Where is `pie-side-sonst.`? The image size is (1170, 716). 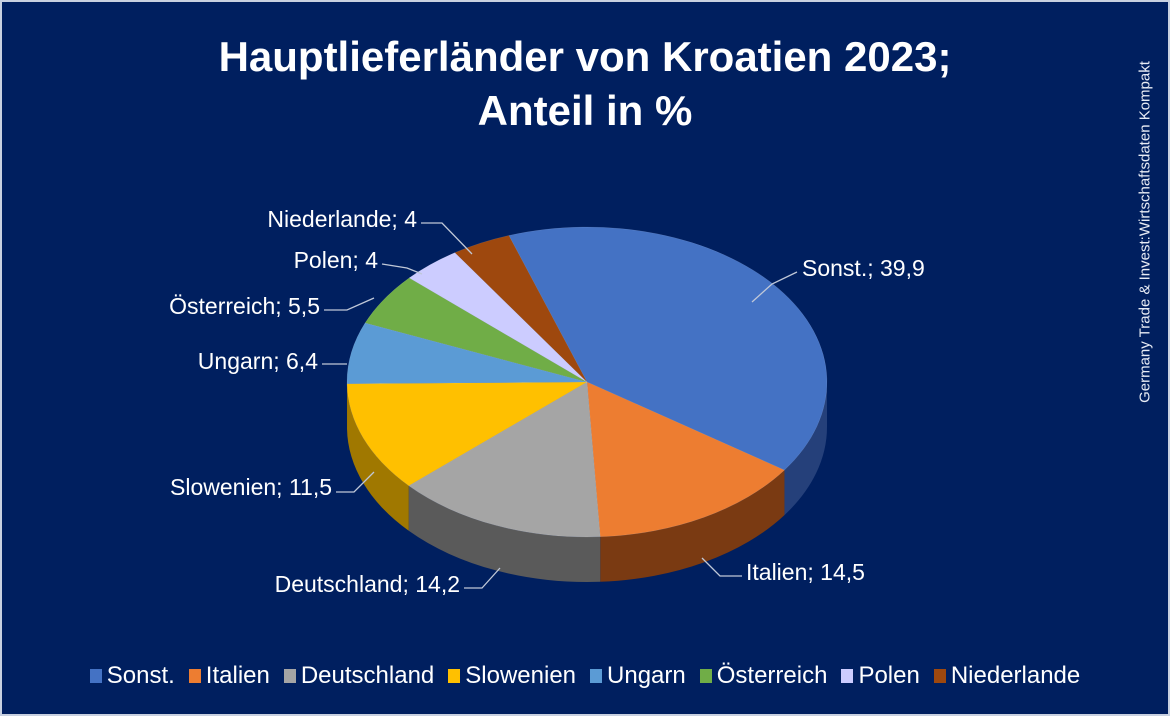 pie-side-sonst. is located at coordinates (805, 449).